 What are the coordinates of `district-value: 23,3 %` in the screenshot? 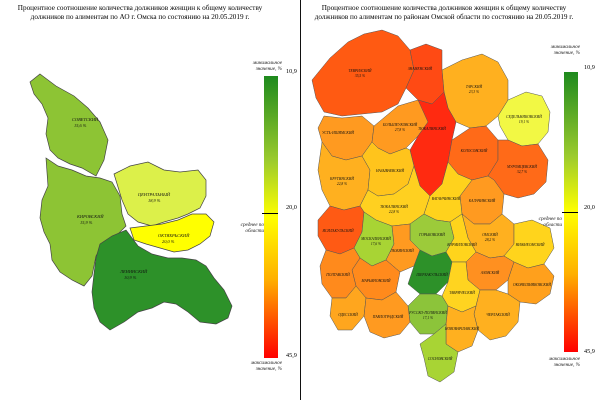 It's located at (474, 92).